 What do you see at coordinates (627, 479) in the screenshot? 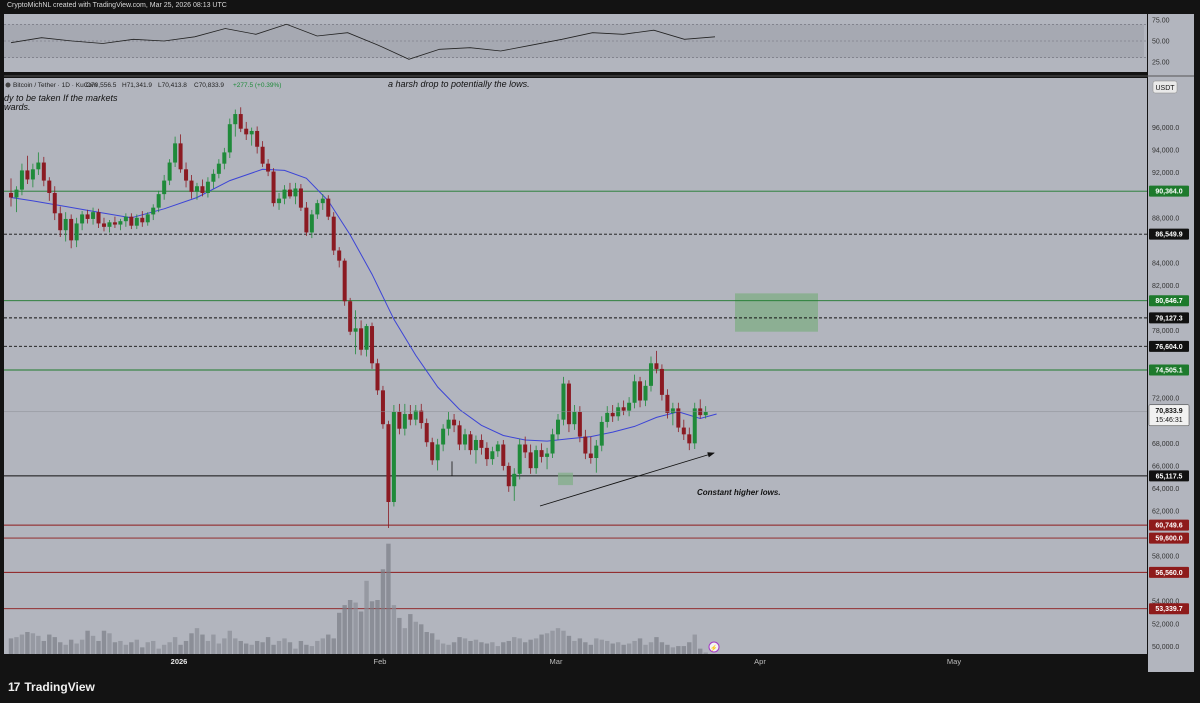
I see `trend-arrow` at bounding box center [627, 479].